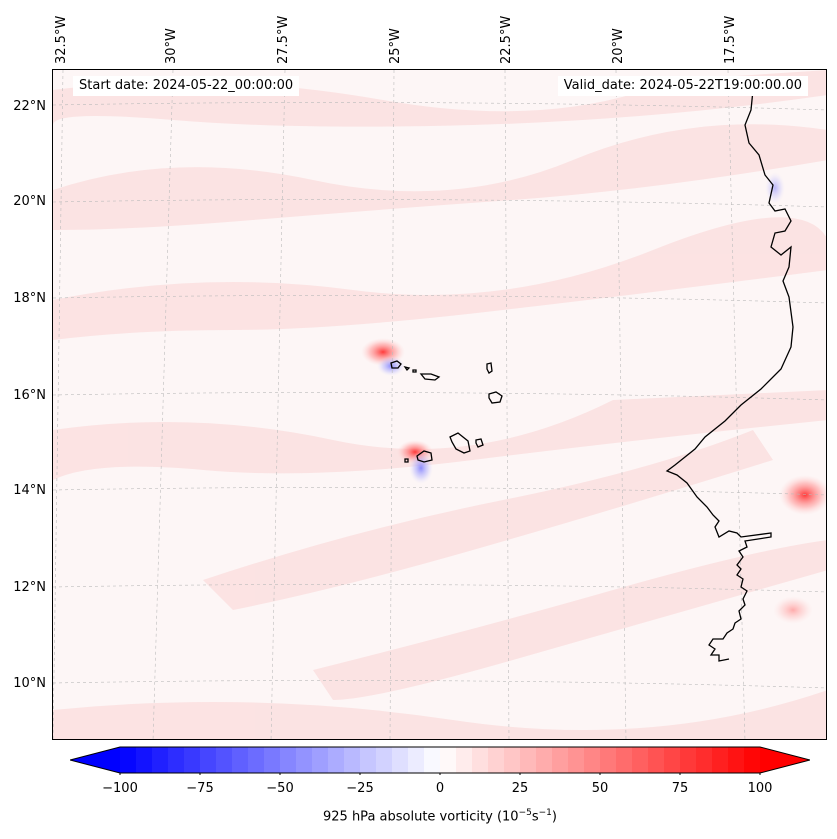 The width and height of the screenshot is (837, 839). What do you see at coordinates (171, 46) in the screenshot?
I see `lon-label: 30°W` at bounding box center [171, 46].